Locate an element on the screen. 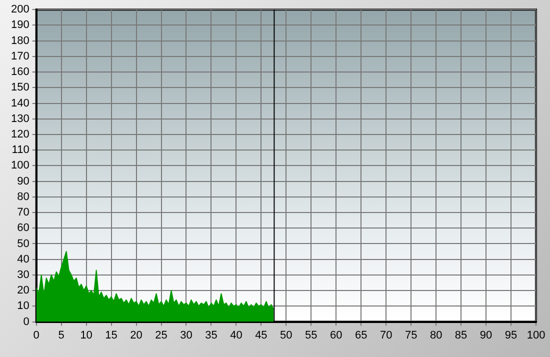 The image size is (550, 357). y-tick-label: 190 is located at coordinates (20, 25).